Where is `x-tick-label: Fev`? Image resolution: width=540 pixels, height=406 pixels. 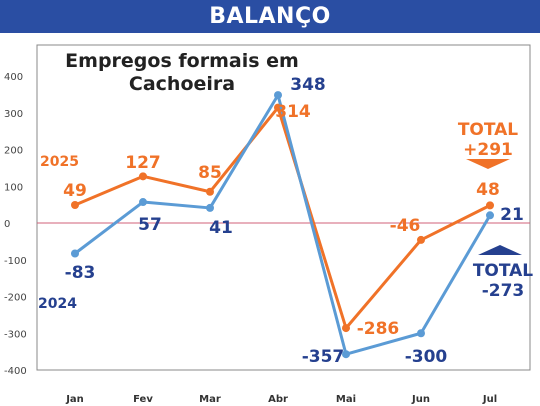 x-tick-label: Fev is located at coordinates (143, 399).